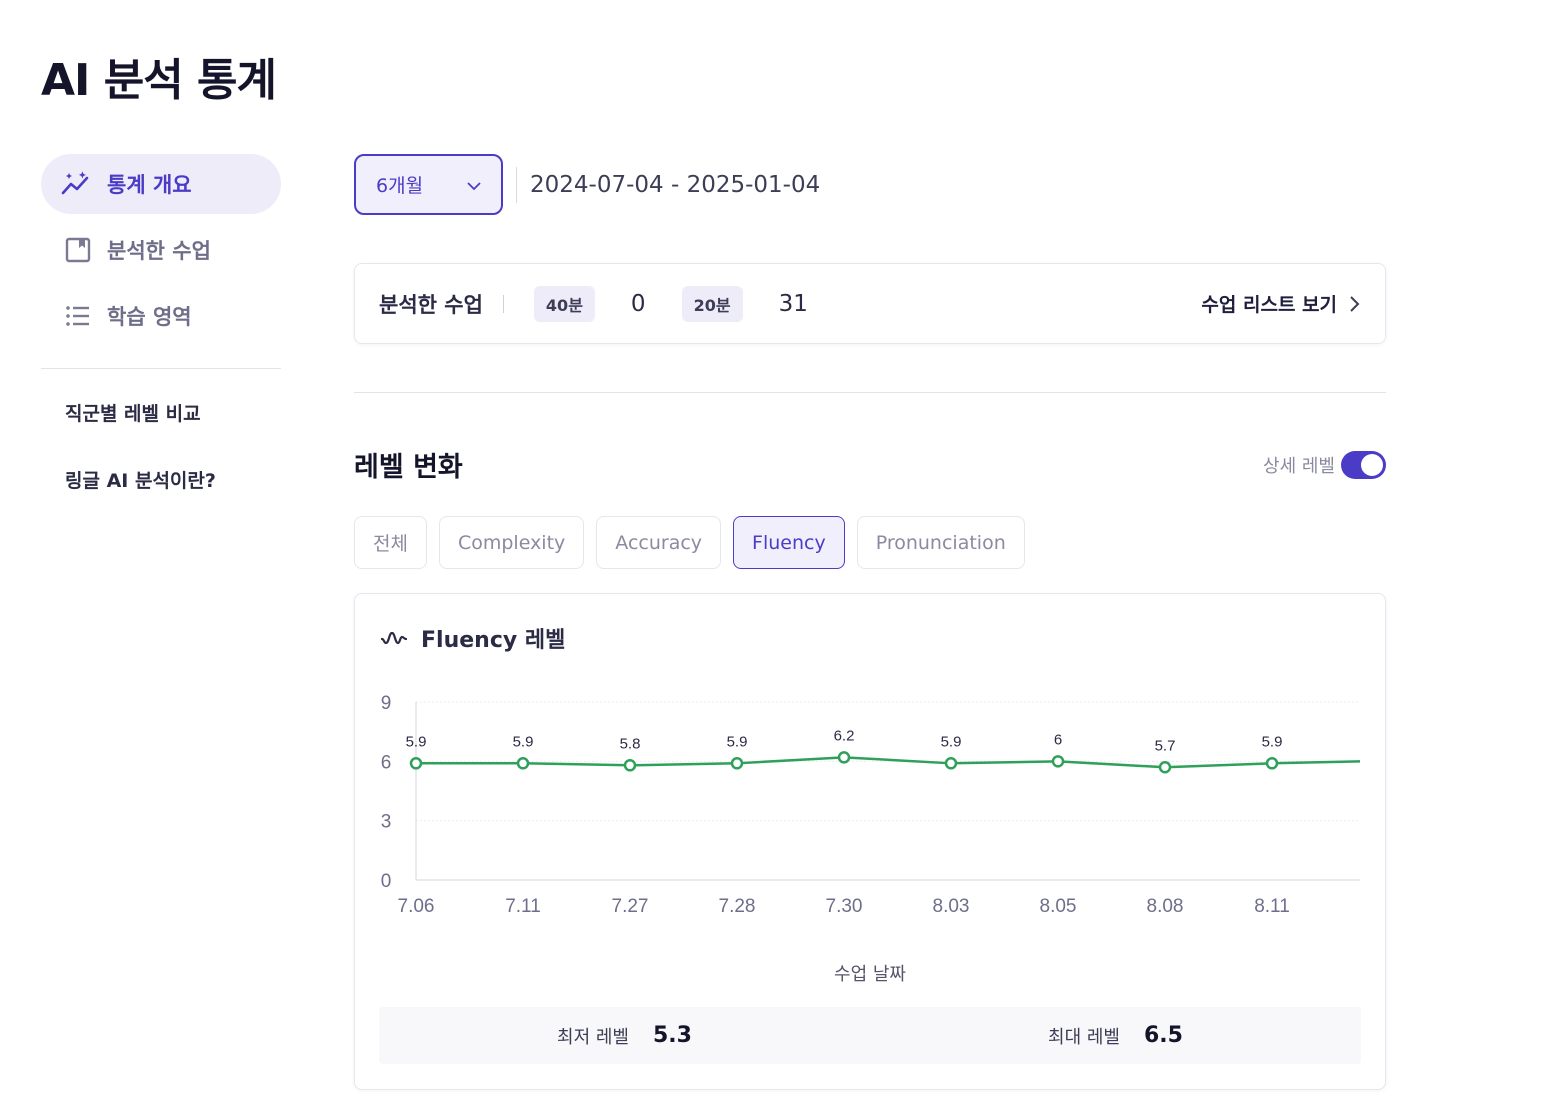 Image resolution: width=1544 pixels, height=1104 pixels. Describe the element at coordinates (712, 303) in the screenshot. I see `duration-badge-20: 20분` at that location.